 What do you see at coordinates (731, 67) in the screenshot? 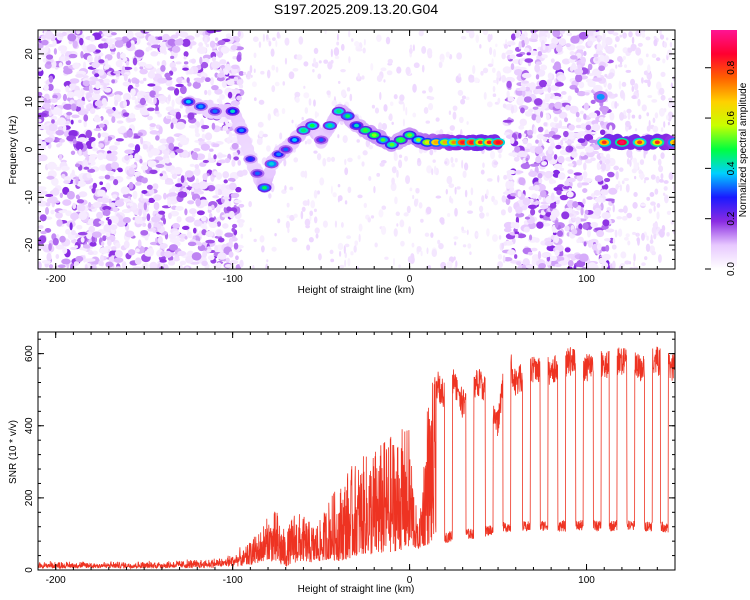
I see `colorbar-tick-label: 0.8` at bounding box center [731, 67].